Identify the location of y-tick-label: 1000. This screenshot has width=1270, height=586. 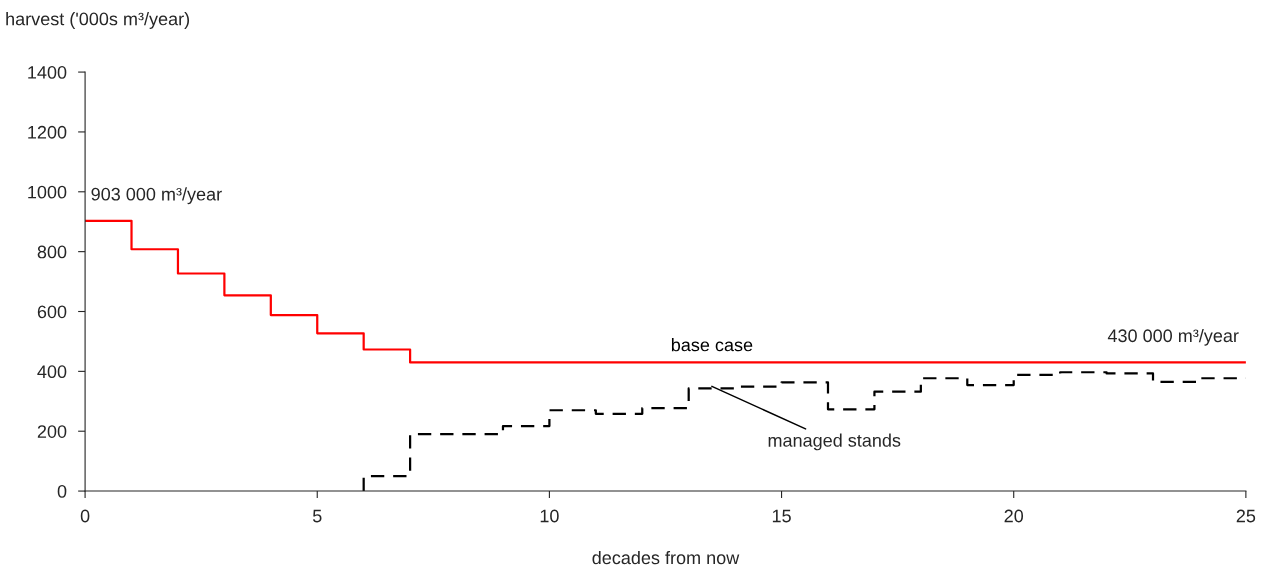
(47, 192).